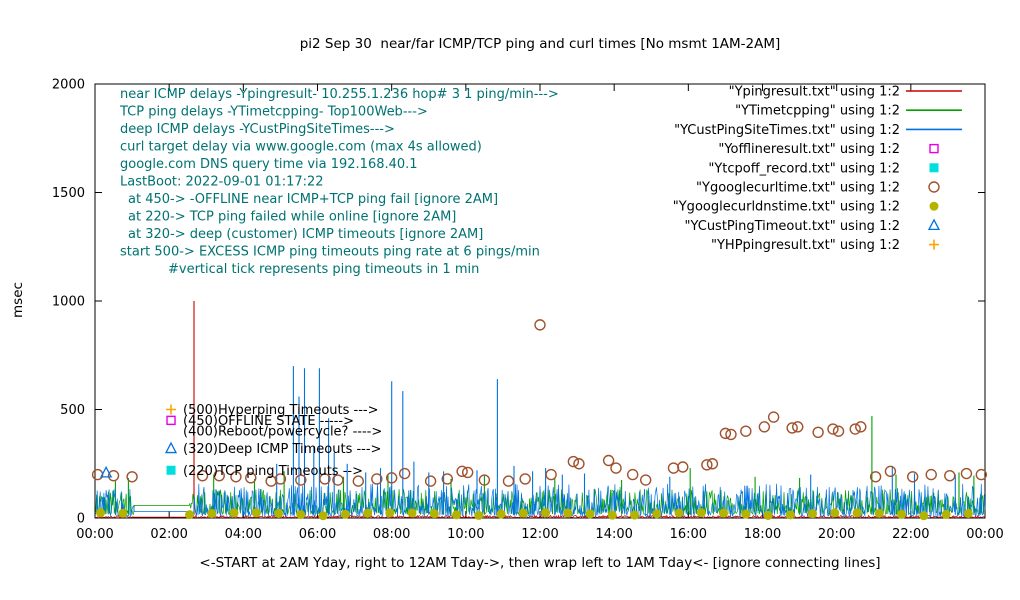 The width and height of the screenshot is (1020, 600). What do you see at coordinates (798, 188) in the screenshot?
I see `legend-label: "Ygooglecurltime.txt" using 1:2` at bounding box center [798, 188].